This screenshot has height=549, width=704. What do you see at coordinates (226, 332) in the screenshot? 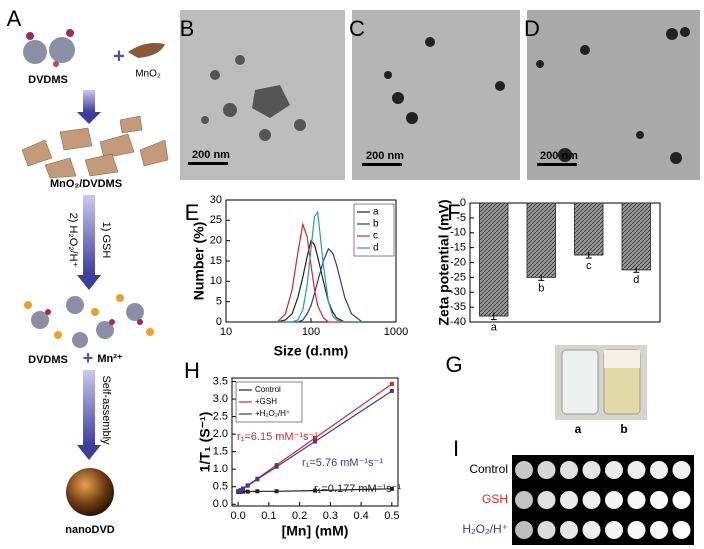
I see `x-tick-label: 10` at bounding box center [226, 332].